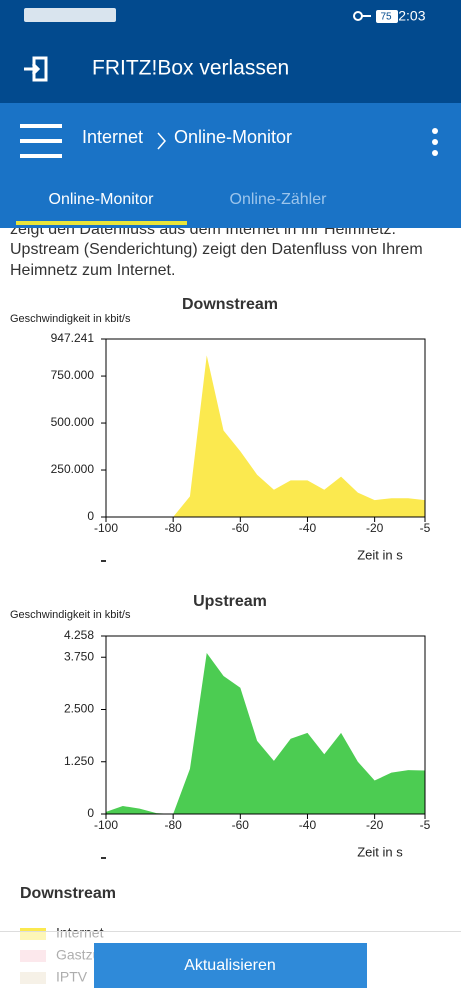  What do you see at coordinates (101, 223) in the screenshot?
I see `tab-indicator` at bounding box center [101, 223].